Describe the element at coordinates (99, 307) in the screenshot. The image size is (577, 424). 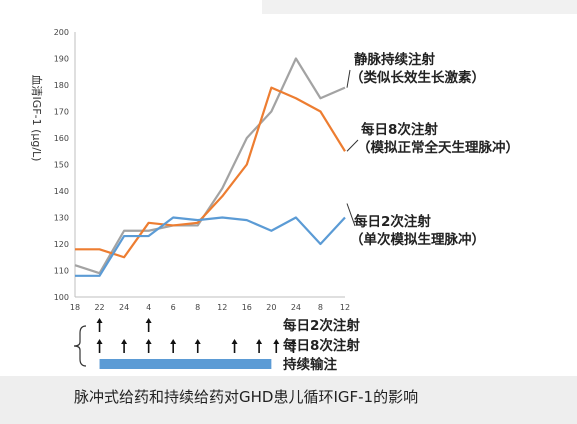
I see `x-tick-label: 22` at that location.